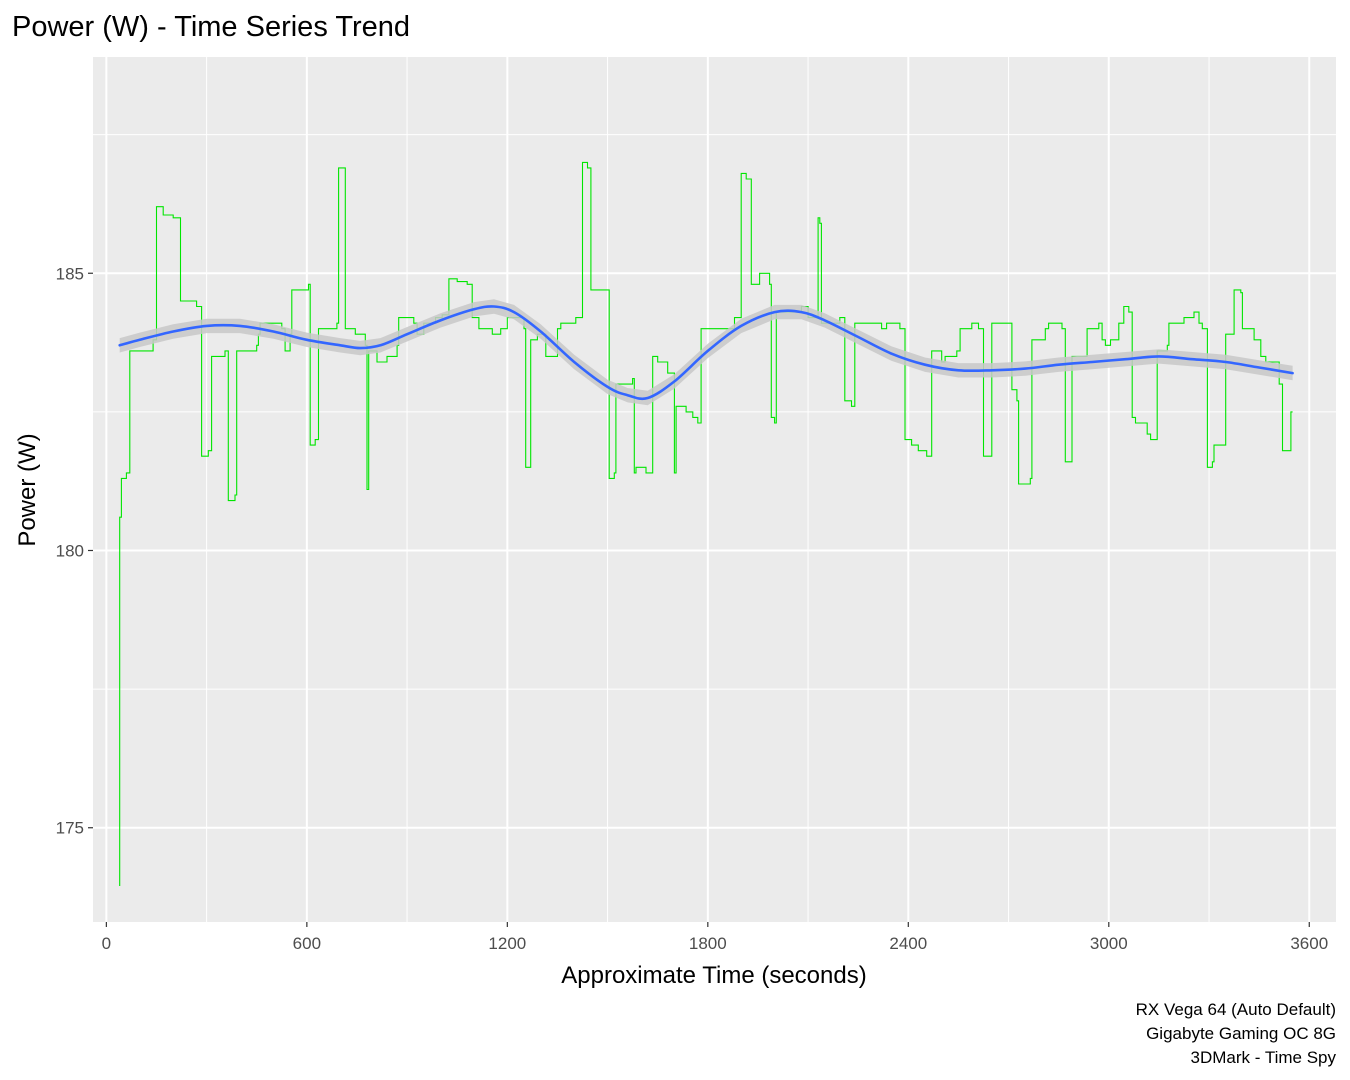 The width and height of the screenshot is (1350, 1080). I want to click on y-tick-label: 175, so click(70, 828).